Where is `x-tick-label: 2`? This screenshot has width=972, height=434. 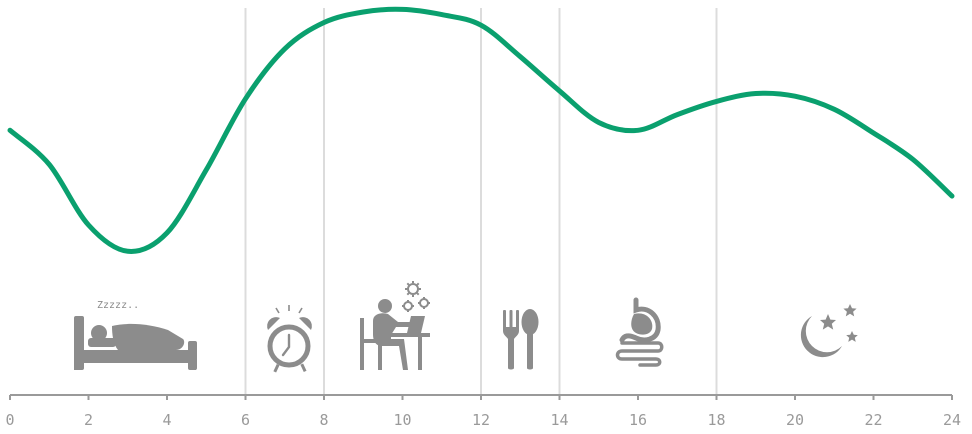 x-tick-label: 2 is located at coordinates (88, 420).